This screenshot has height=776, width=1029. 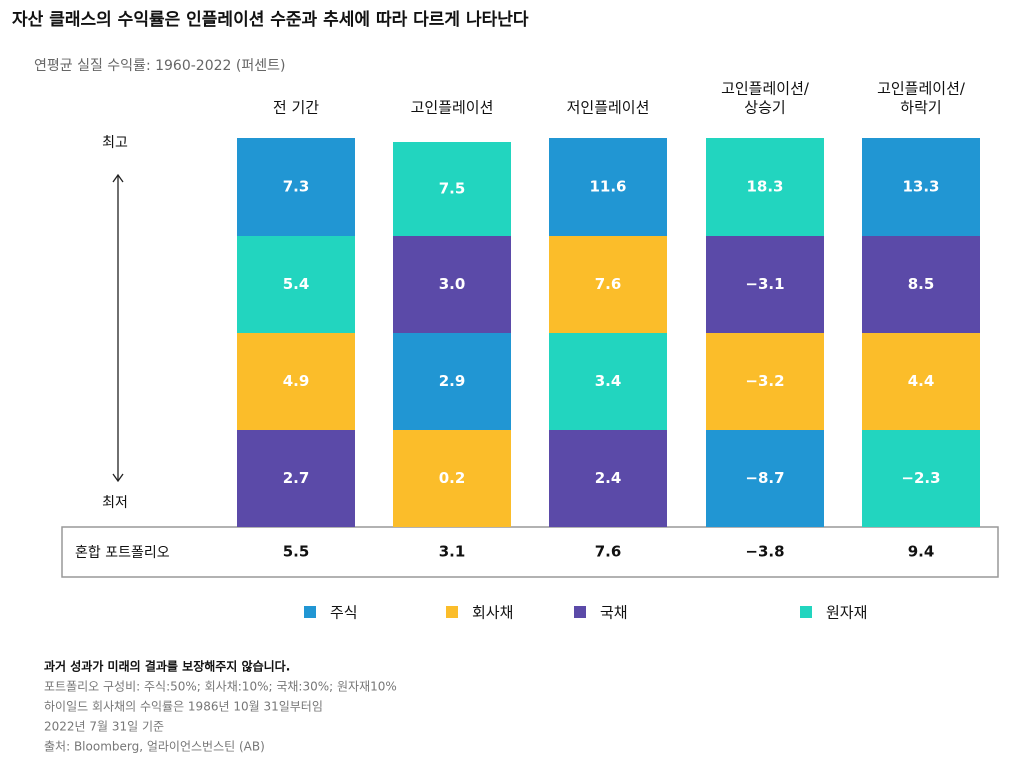 I want to click on cell-value: 18.3, so click(x=764, y=187).